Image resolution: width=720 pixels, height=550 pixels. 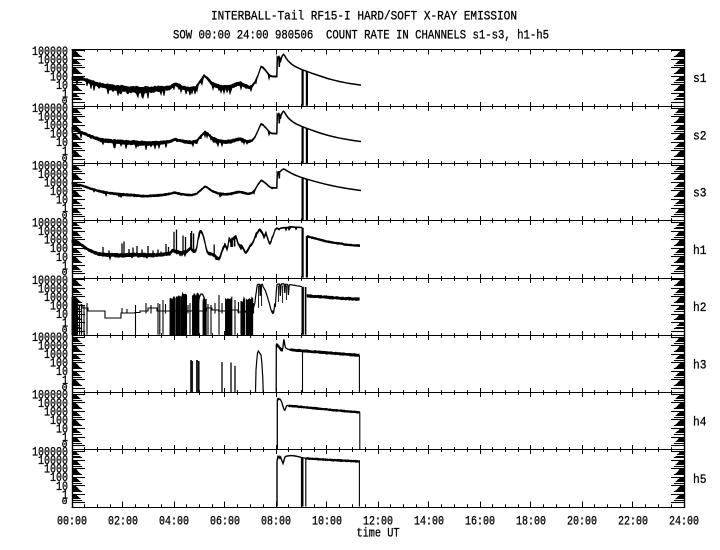 What do you see at coordinates (700, 307) in the screenshot?
I see `svg-text: h2` at bounding box center [700, 307].